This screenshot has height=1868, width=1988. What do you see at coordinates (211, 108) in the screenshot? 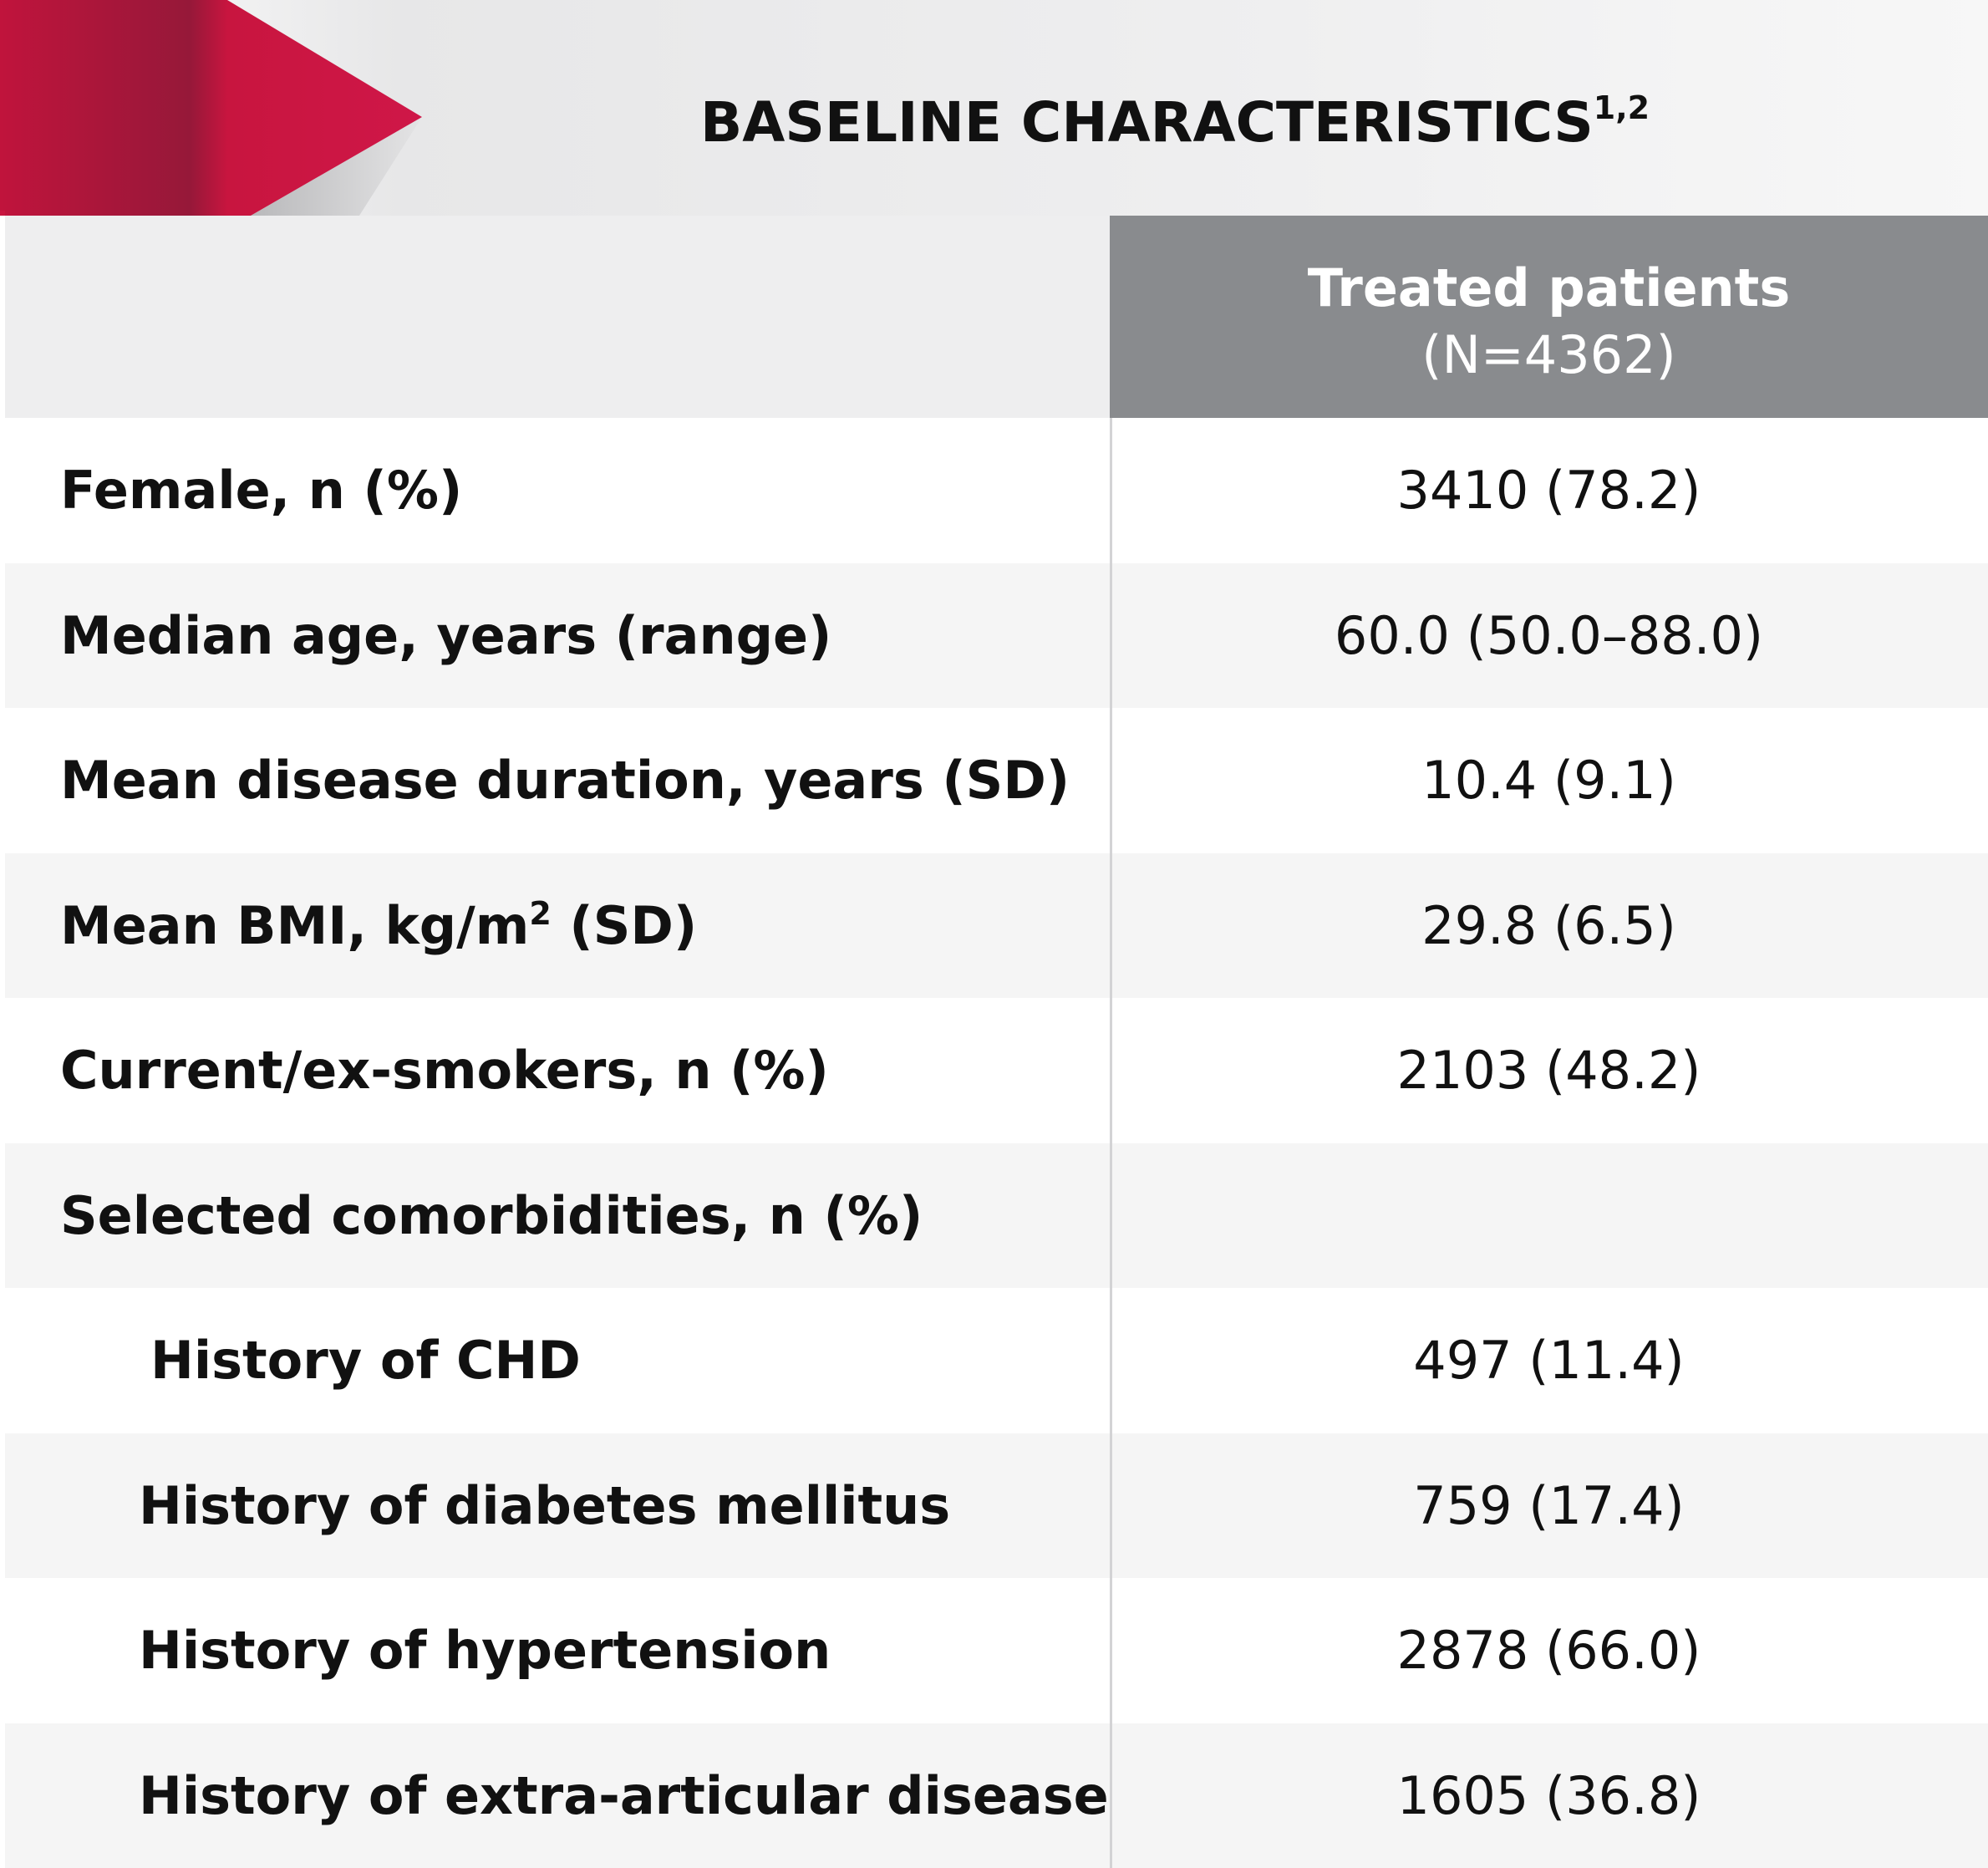
I see `ribbon-arrow-icon` at bounding box center [211, 108].